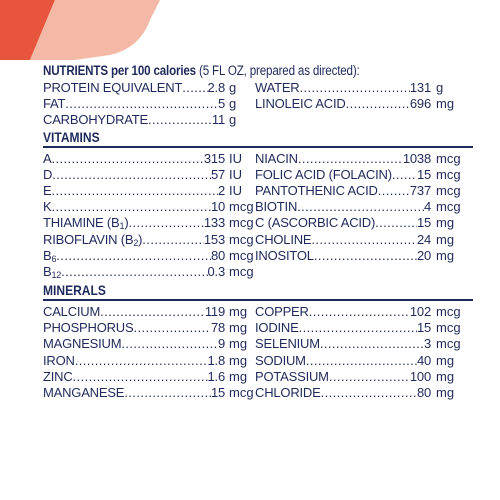  I want to click on nutrient-entry: ZINC 1.6, so click(134, 377).